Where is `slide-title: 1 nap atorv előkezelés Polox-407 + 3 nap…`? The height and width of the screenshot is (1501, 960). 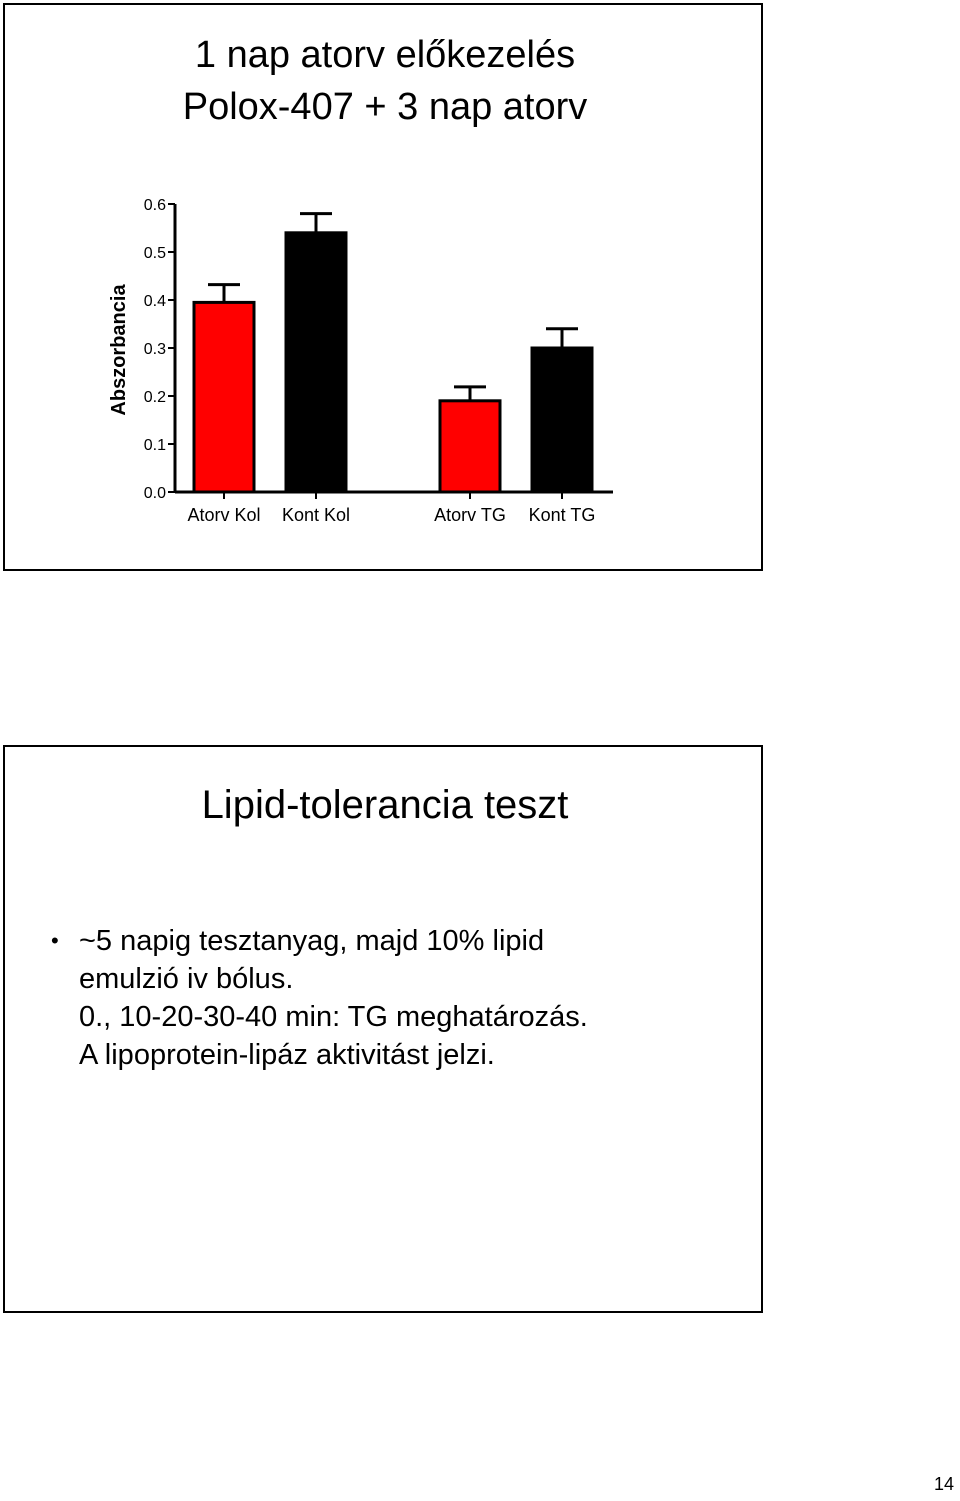 slide-title: 1 nap atorv előkezelés Polox-407 + 3 nap… is located at coordinates (385, 81).